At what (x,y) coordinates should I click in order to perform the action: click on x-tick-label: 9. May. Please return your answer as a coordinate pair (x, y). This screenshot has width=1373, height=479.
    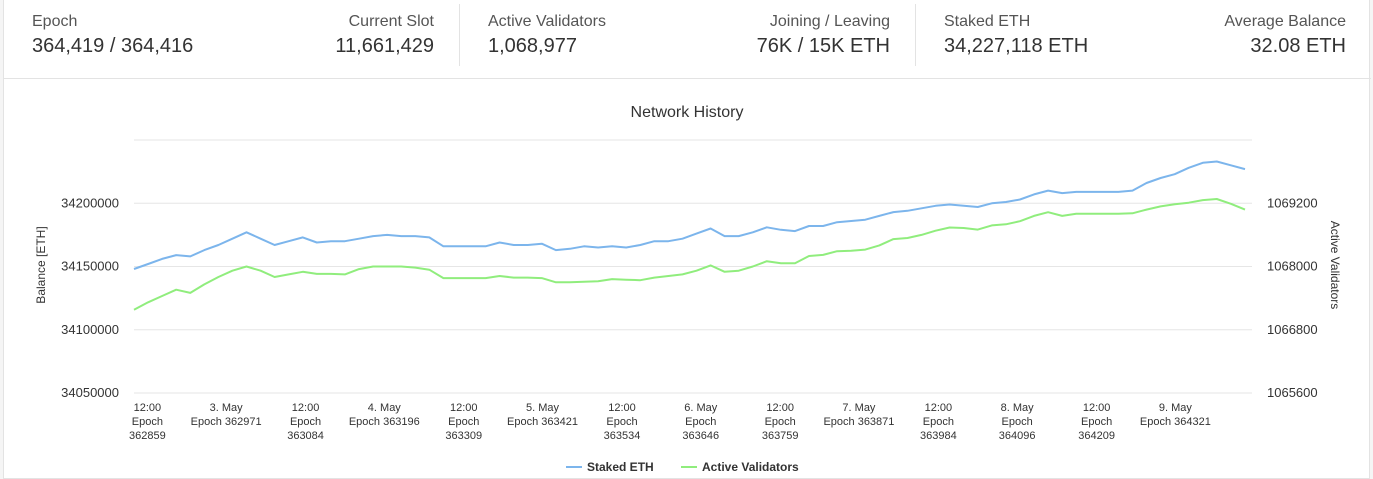
    Looking at the image, I should click on (1176, 408).